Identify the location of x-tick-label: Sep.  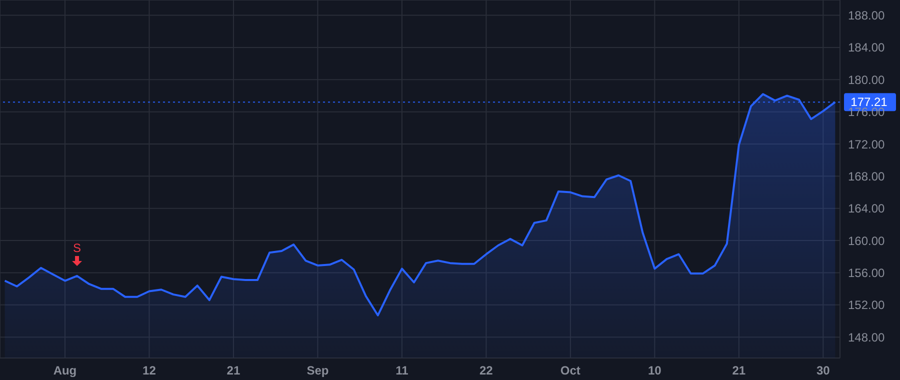
(317, 371).